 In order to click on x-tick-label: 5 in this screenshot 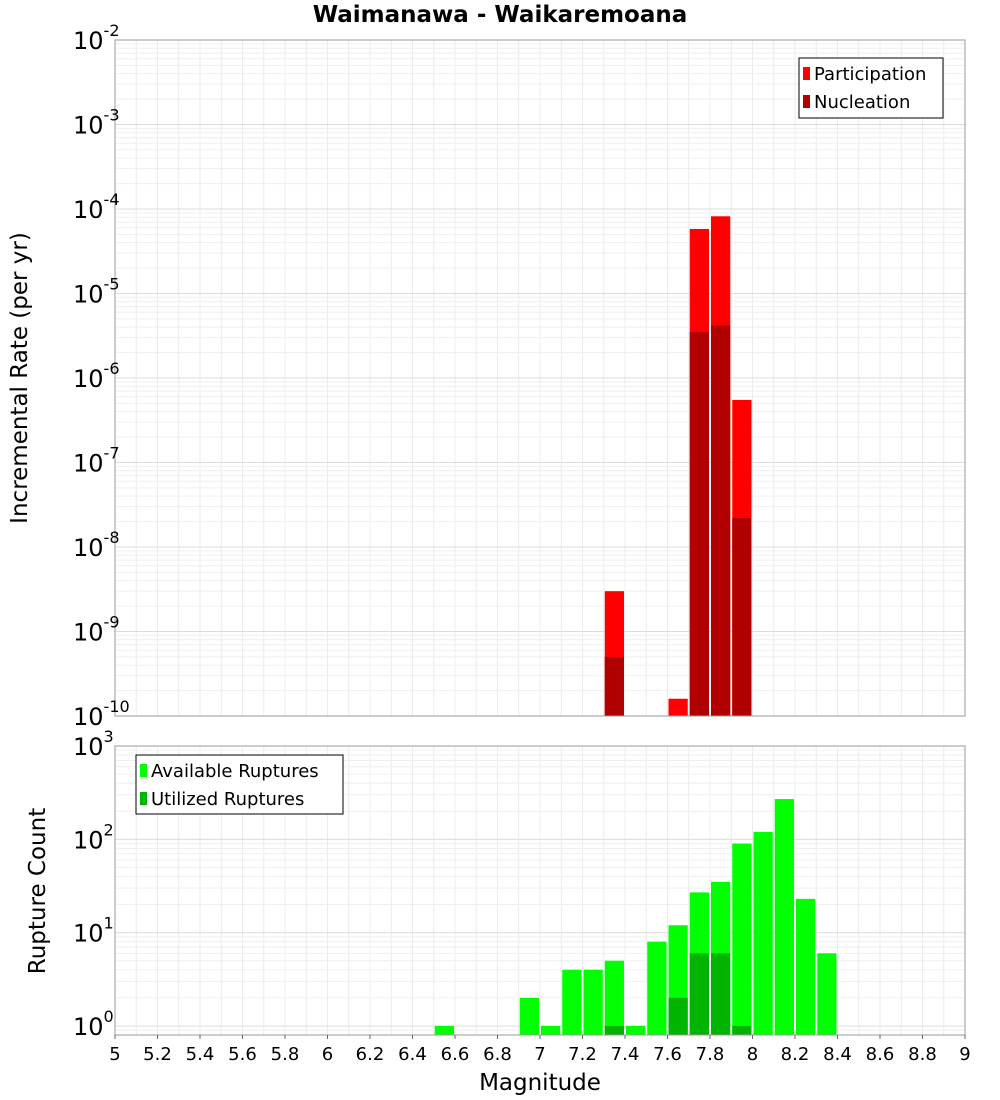, I will do `click(114, 1054)`.